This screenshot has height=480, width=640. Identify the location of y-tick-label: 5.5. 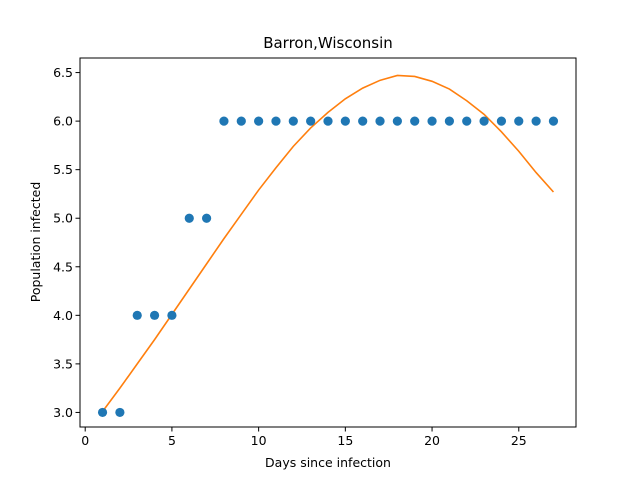
(63, 169).